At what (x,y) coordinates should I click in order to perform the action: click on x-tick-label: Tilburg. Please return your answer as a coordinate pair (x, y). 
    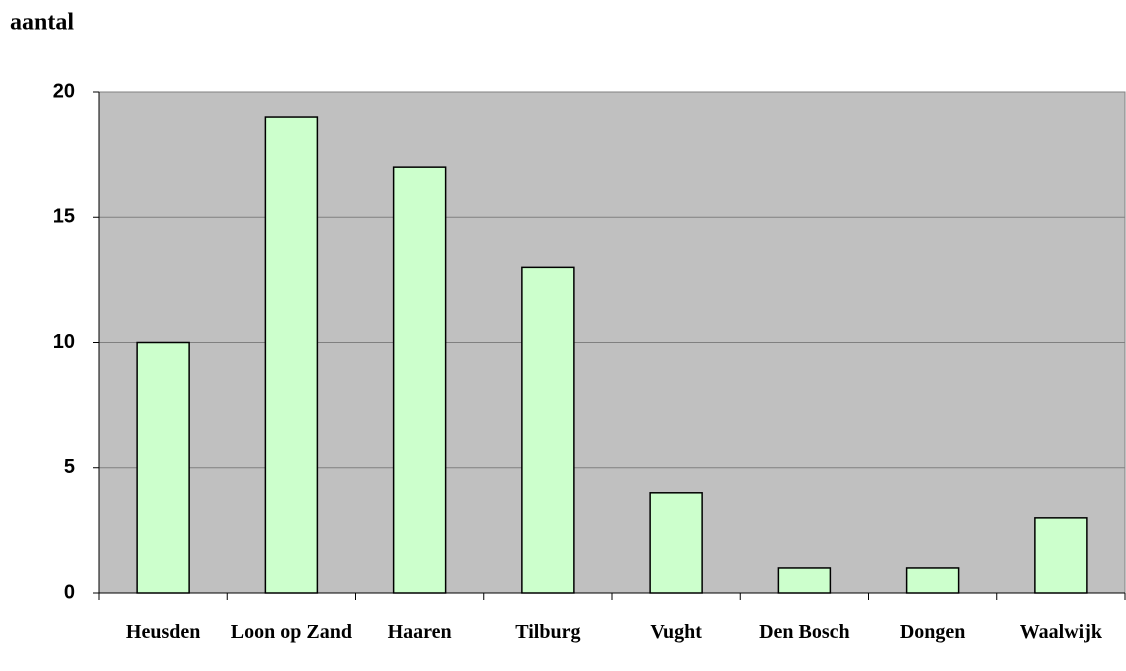
    Looking at the image, I should click on (548, 632).